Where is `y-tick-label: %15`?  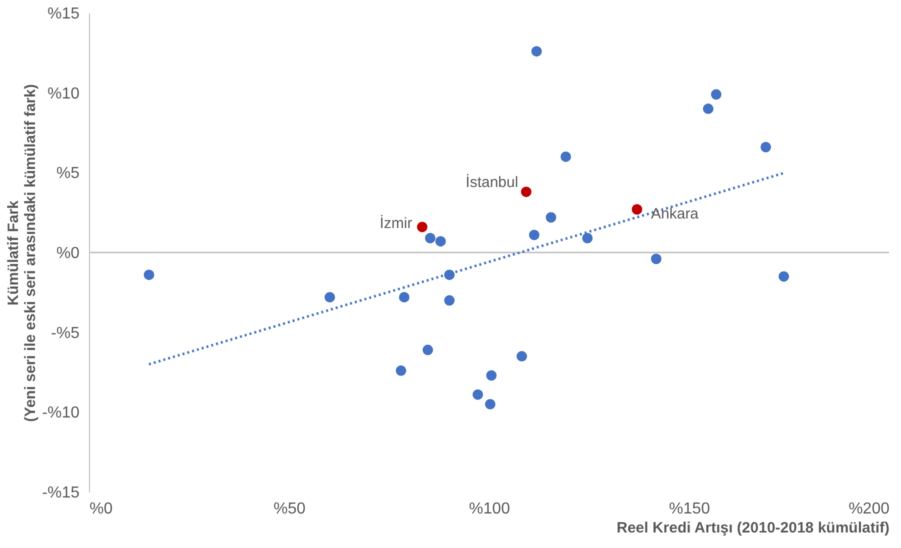
y-tick-label: %15 is located at coordinates (63, 14).